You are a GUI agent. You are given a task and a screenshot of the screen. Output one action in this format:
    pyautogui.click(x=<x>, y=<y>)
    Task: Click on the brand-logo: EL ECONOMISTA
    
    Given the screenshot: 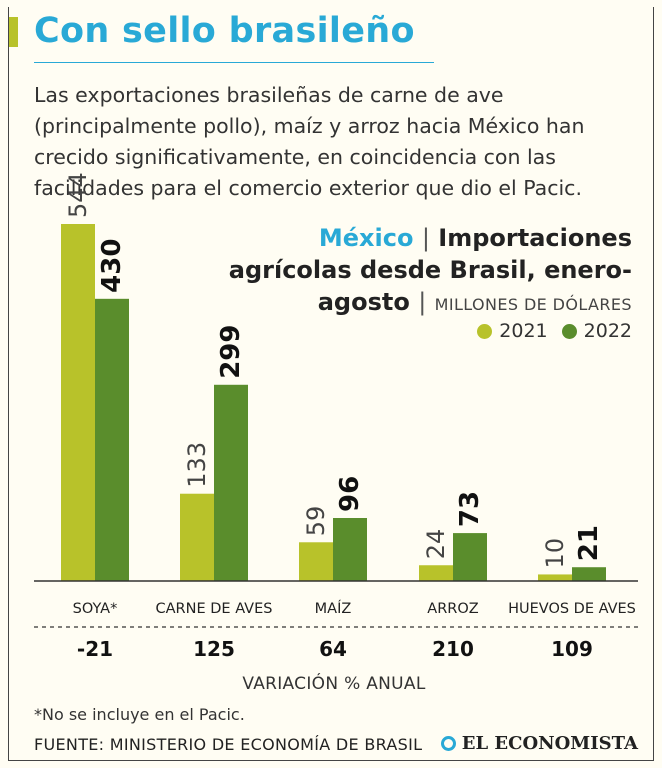 What is the action you would take?
    pyautogui.click(x=539, y=743)
    